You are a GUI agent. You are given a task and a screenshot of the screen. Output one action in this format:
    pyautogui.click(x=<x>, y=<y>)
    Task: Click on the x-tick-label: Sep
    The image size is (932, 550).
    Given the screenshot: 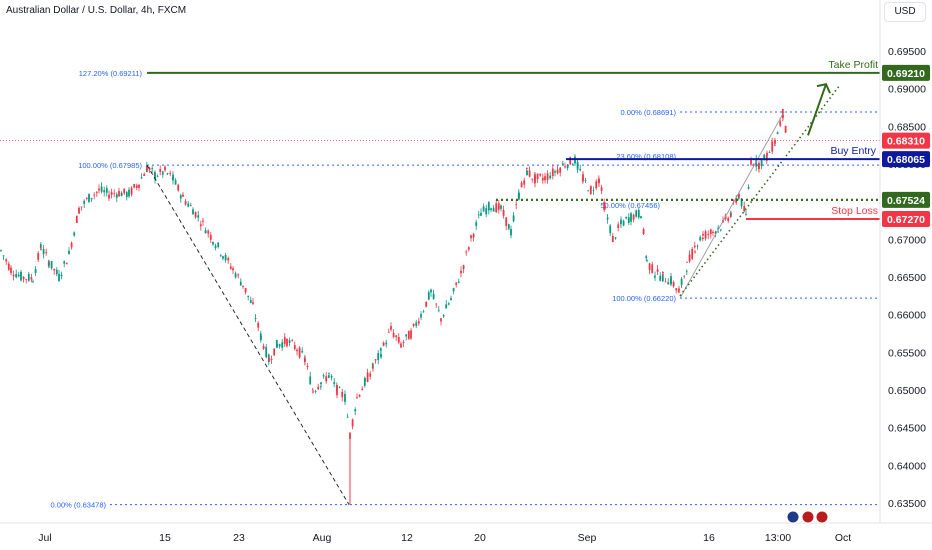 What is the action you would take?
    pyautogui.click(x=587, y=538)
    